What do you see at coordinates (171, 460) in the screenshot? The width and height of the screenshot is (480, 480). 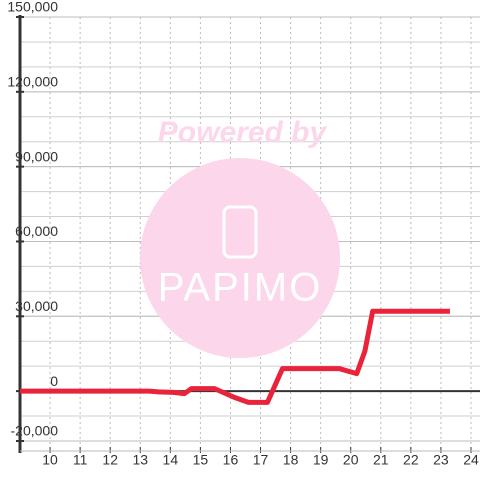 I see `x-tick-label: 14` at bounding box center [171, 460].